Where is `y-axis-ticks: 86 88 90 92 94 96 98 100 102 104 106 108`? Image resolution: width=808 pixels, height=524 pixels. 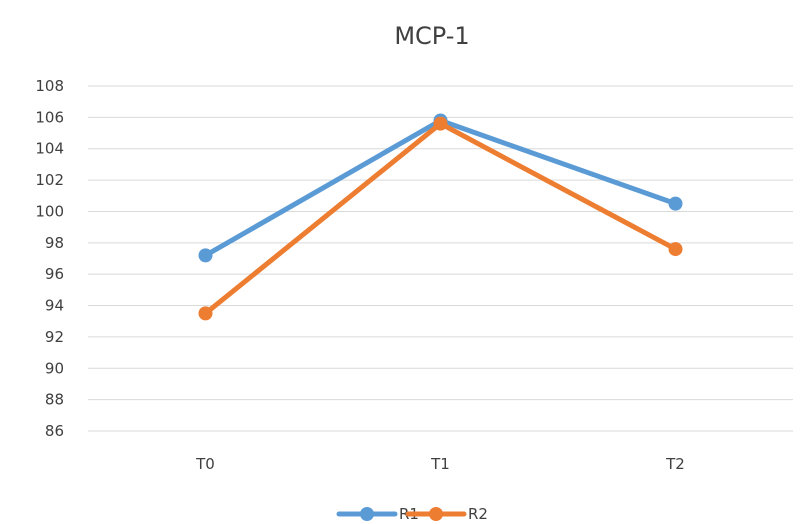 y-axis-ticks: 86 88 90 92 94 96 98 100 102 104 106 108 is located at coordinates (49, 258).